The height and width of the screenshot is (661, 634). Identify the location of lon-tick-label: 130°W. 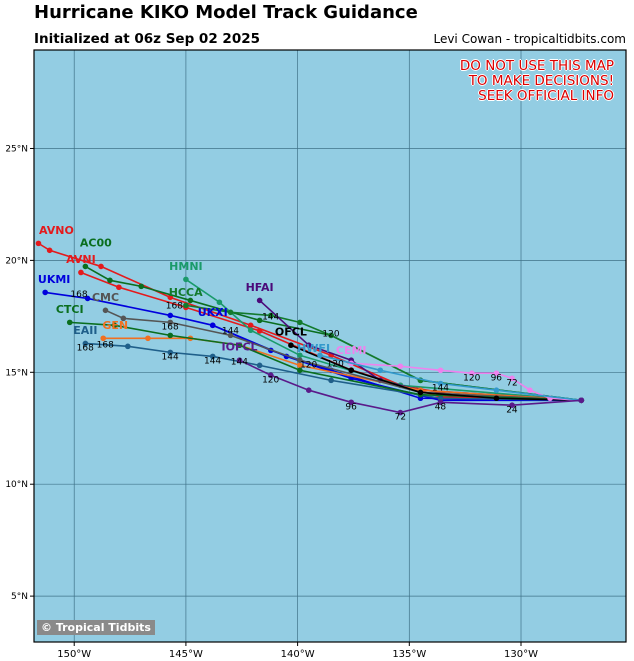
(521, 654).